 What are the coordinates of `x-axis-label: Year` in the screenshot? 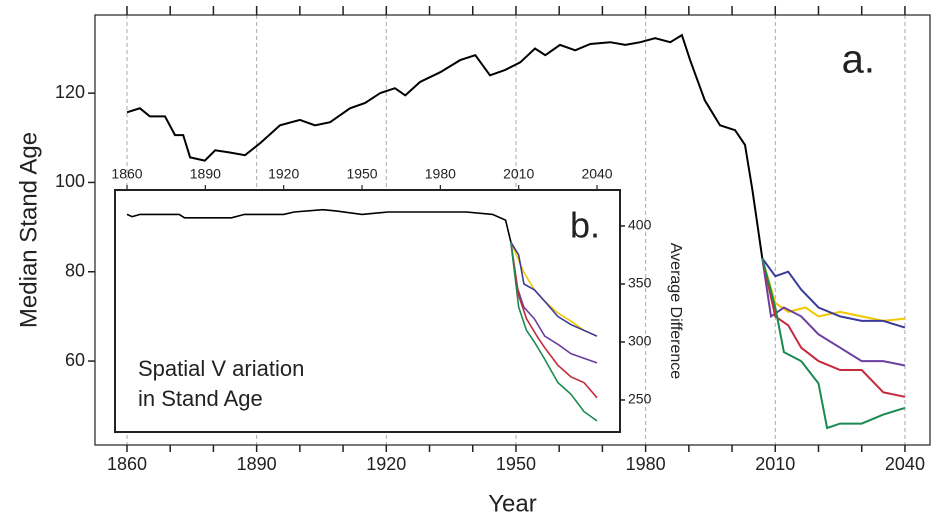 It's located at (512, 503).